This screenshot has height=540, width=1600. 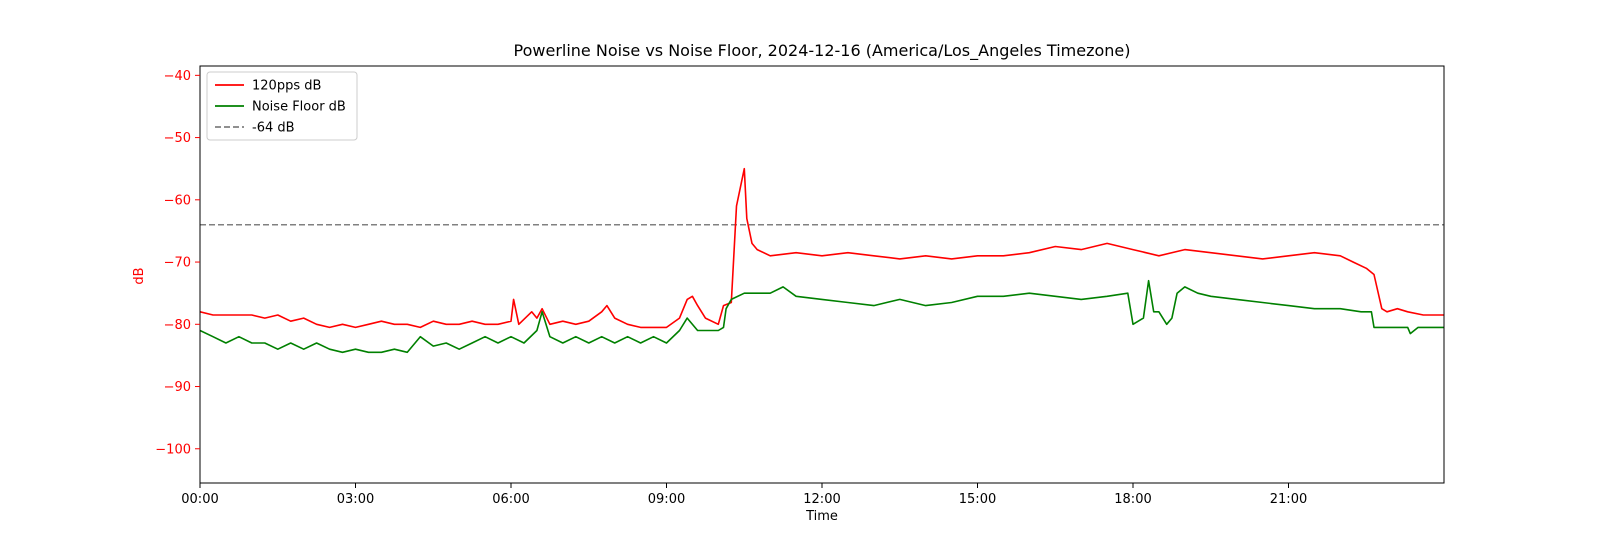 I want to click on legend-label: 120pps dB, so click(x=286, y=86).